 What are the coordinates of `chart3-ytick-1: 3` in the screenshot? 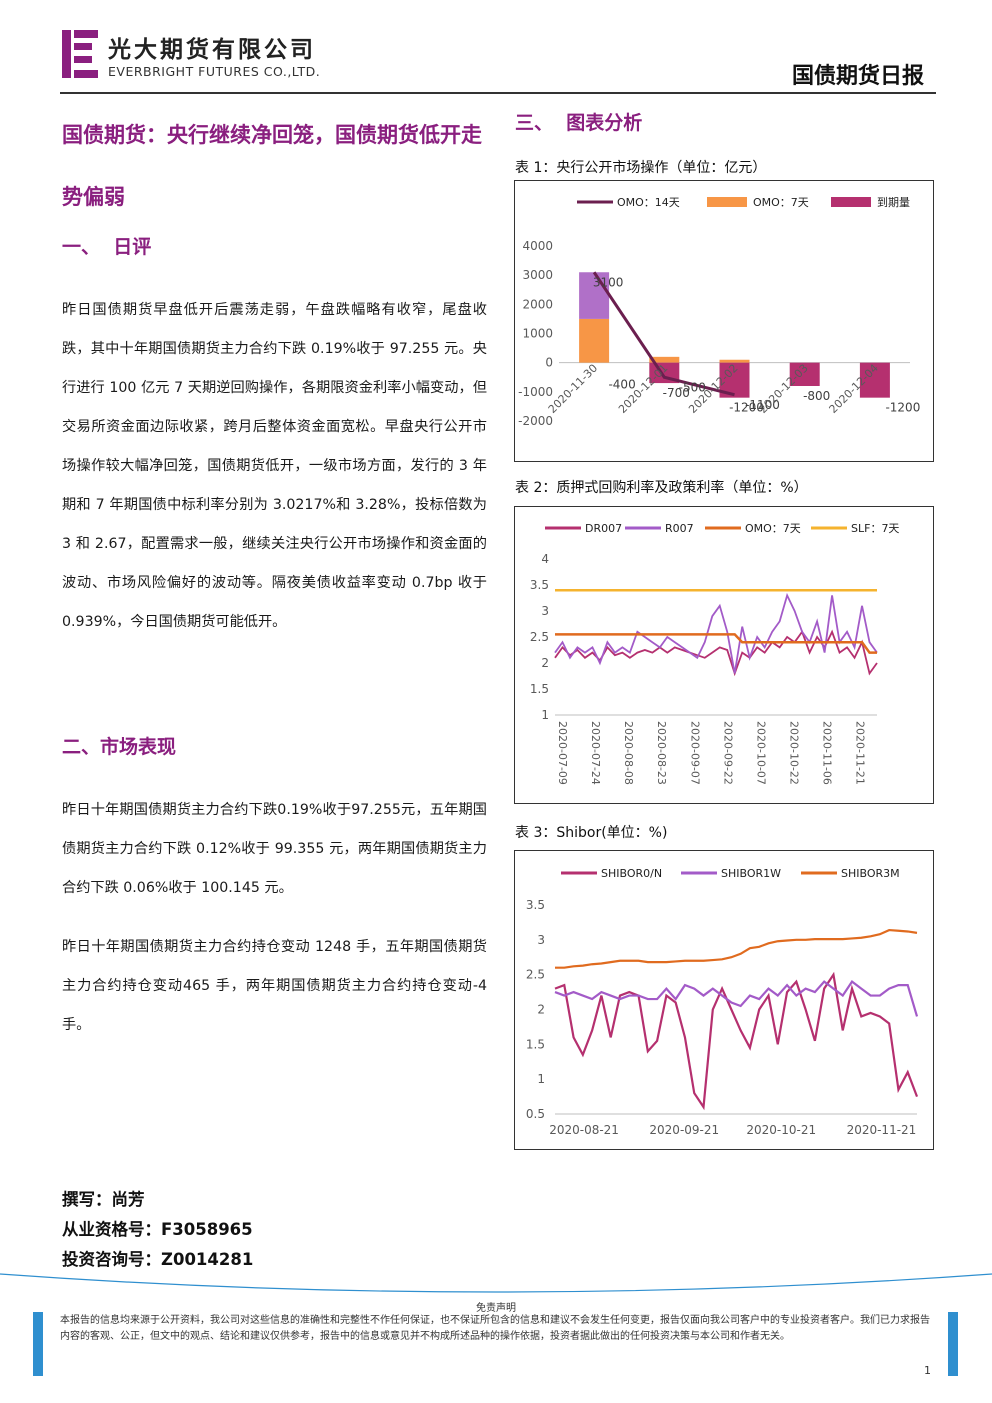 It's located at (541, 940).